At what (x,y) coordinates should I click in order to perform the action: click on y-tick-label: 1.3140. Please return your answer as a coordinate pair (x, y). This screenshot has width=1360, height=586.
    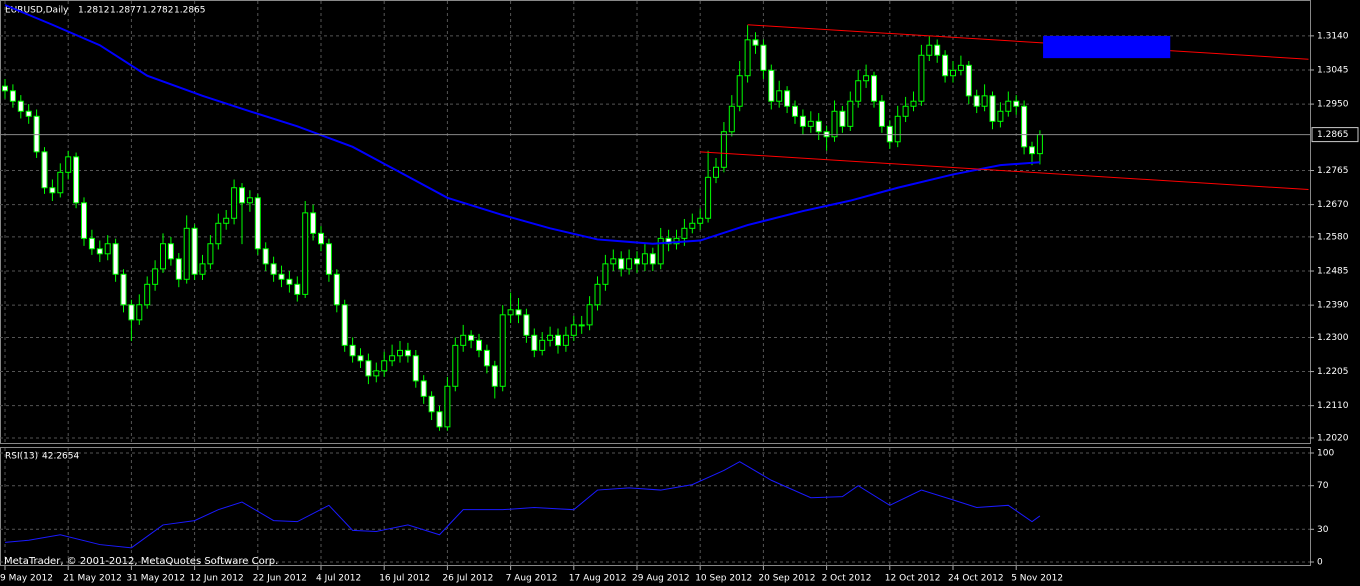
    Looking at the image, I should click on (1333, 36).